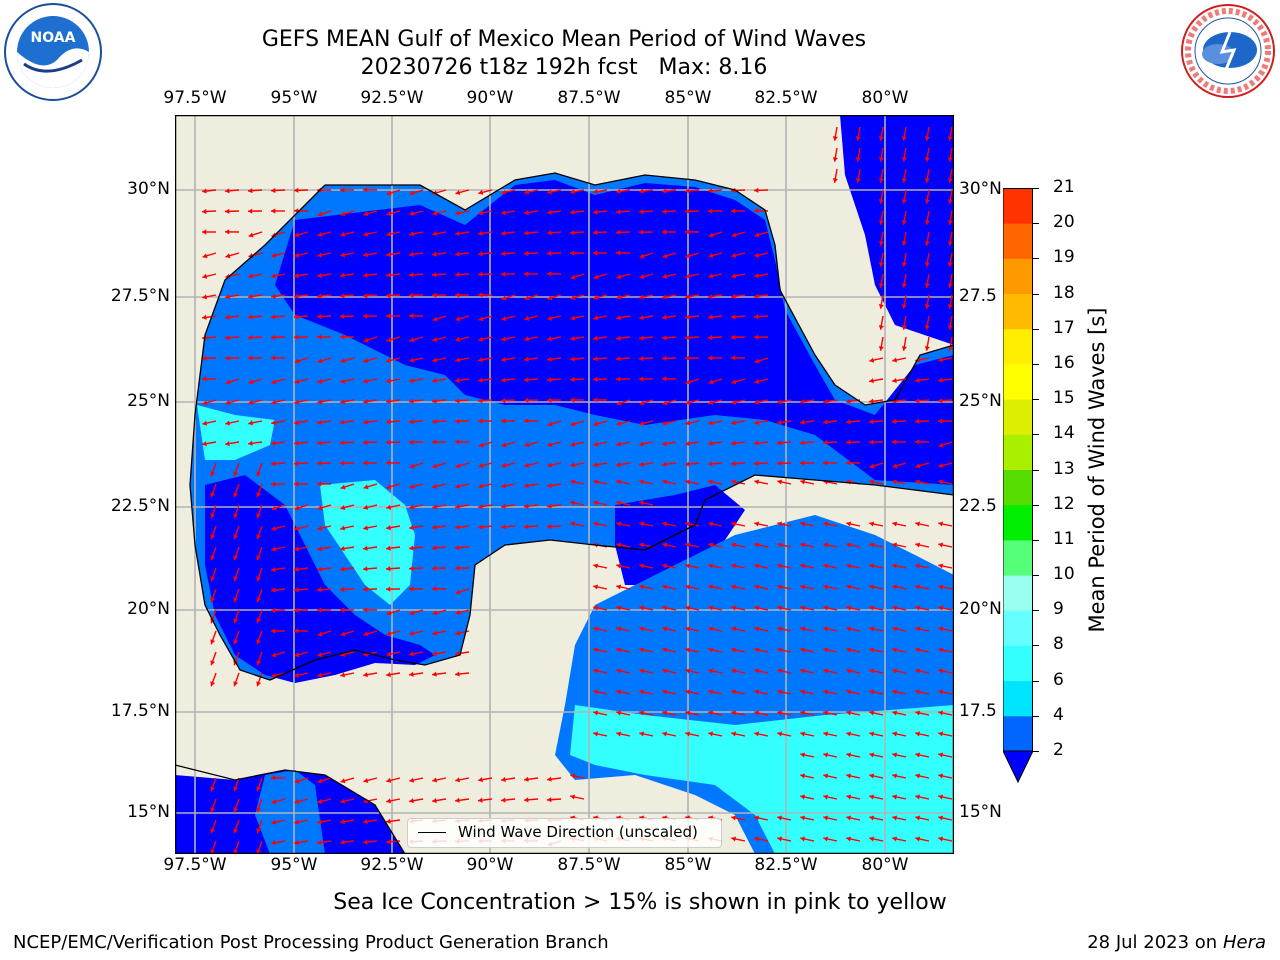 The image size is (1280, 960). What do you see at coordinates (786, 98) in the screenshot?
I see `lon-label-top: 82.5°W` at bounding box center [786, 98].